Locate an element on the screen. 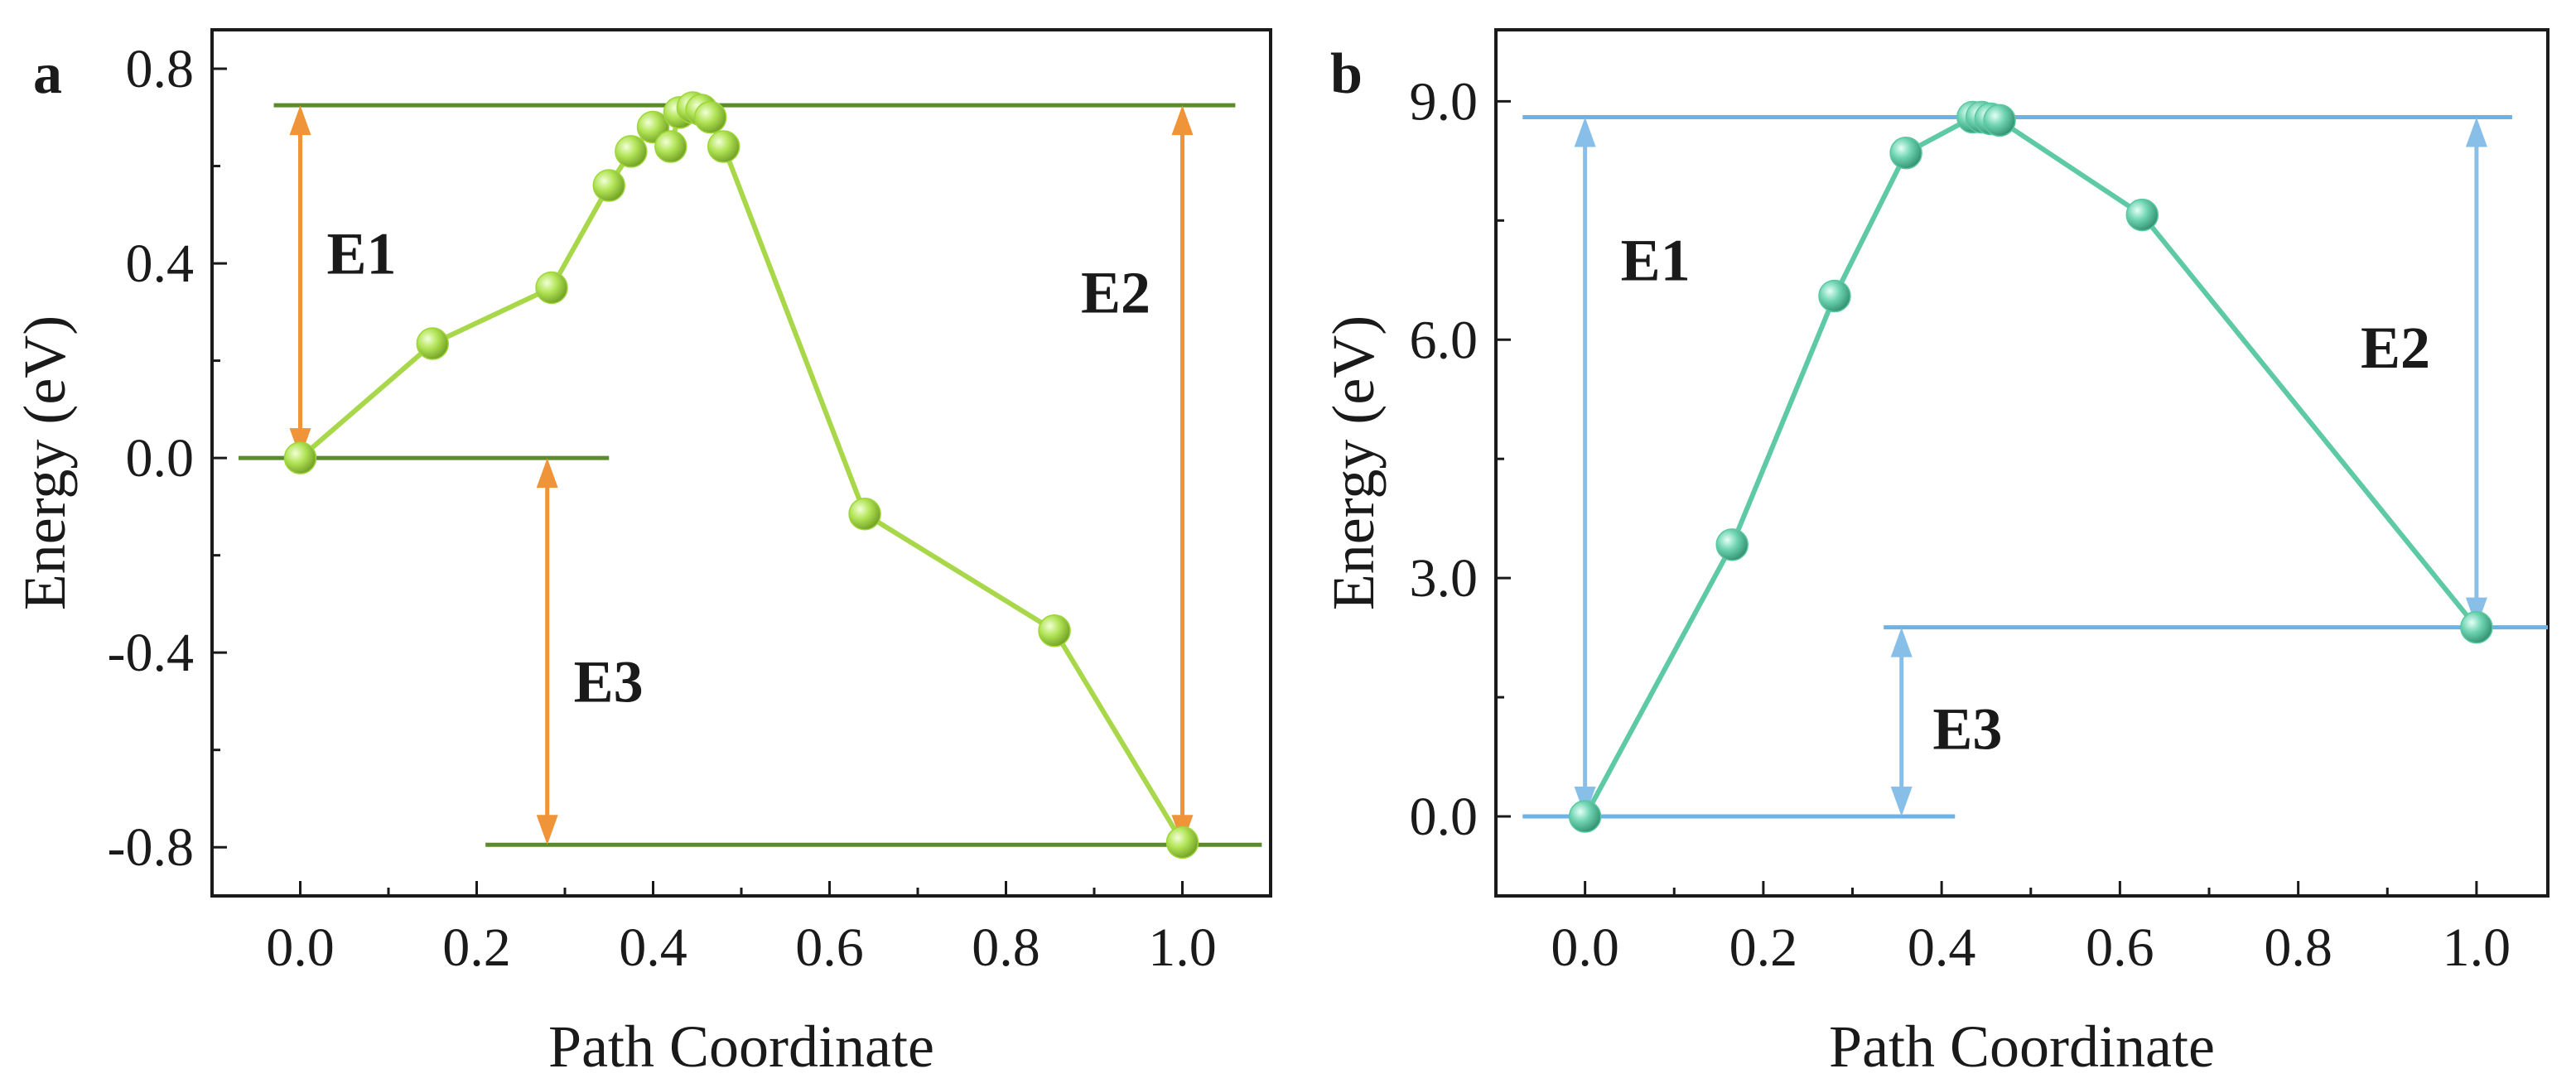 The width and height of the screenshot is (2576, 1088). y-tick-label: -0.8 is located at coordinates (151, 847).